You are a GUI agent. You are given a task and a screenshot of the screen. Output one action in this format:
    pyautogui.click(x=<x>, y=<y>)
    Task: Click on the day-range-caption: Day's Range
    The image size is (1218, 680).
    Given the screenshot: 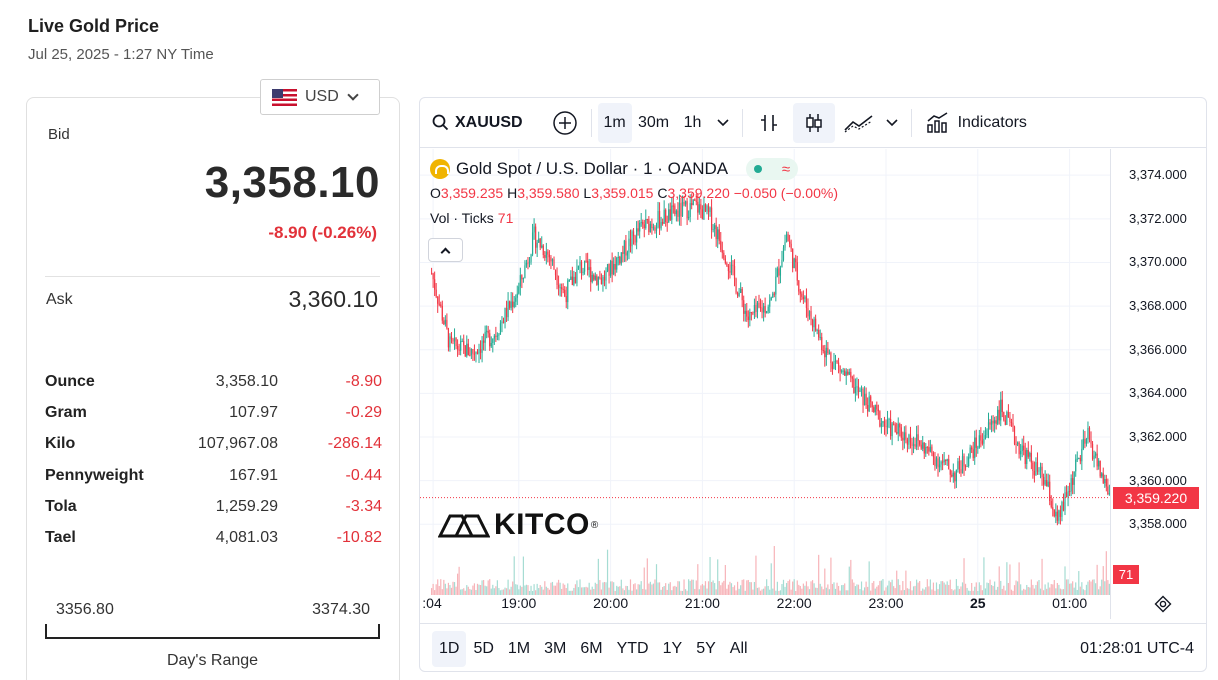 What is the action you would take?
    pyautogui.click(x=212, y=660)
    